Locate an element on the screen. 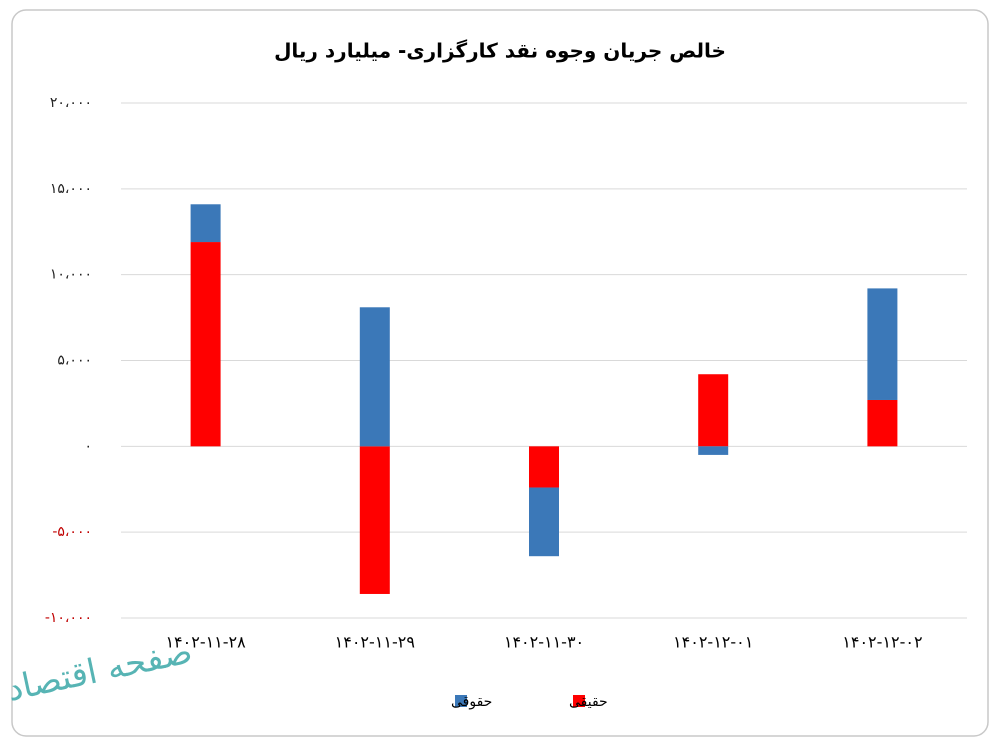 This screenshot has width=1000, height=750. x-tick-label: ۱۴۰۲-۱۲-۰۲ is located at coordinates (882, 642).